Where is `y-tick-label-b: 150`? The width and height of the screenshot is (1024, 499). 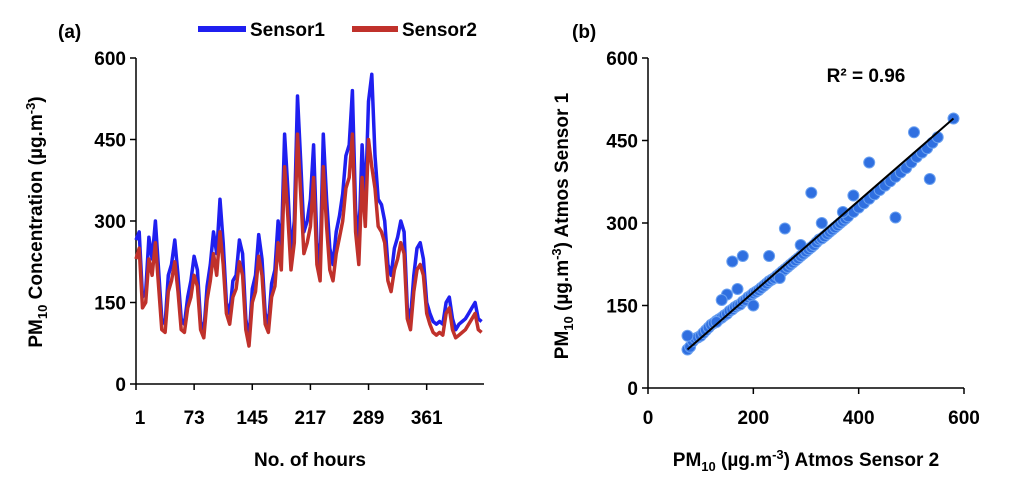
y-tick-label-b: 150 is located at coordinates (622, 307).